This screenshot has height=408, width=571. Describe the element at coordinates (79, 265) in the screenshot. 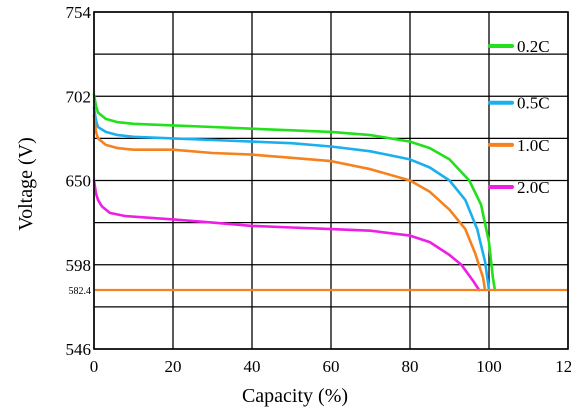

I see `y-tick-label: 598` at that location.